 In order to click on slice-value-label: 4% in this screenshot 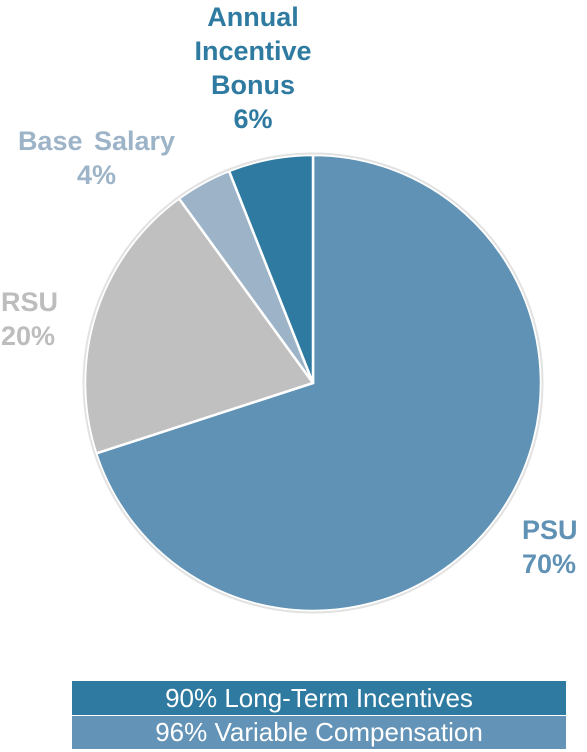, I will do `click(96, 175)`.